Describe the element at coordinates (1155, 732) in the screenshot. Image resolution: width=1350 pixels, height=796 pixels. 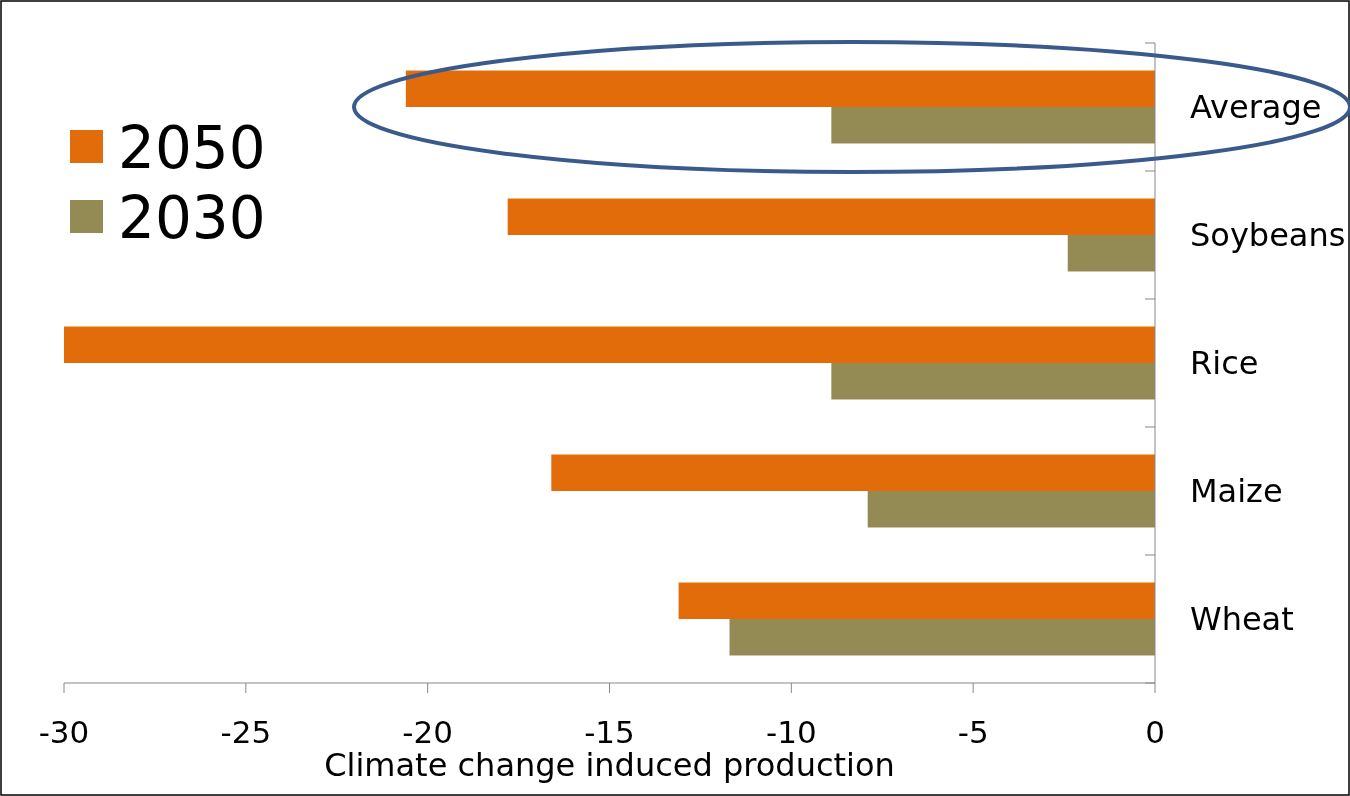
I see `x-tick-label: 0` at that location.